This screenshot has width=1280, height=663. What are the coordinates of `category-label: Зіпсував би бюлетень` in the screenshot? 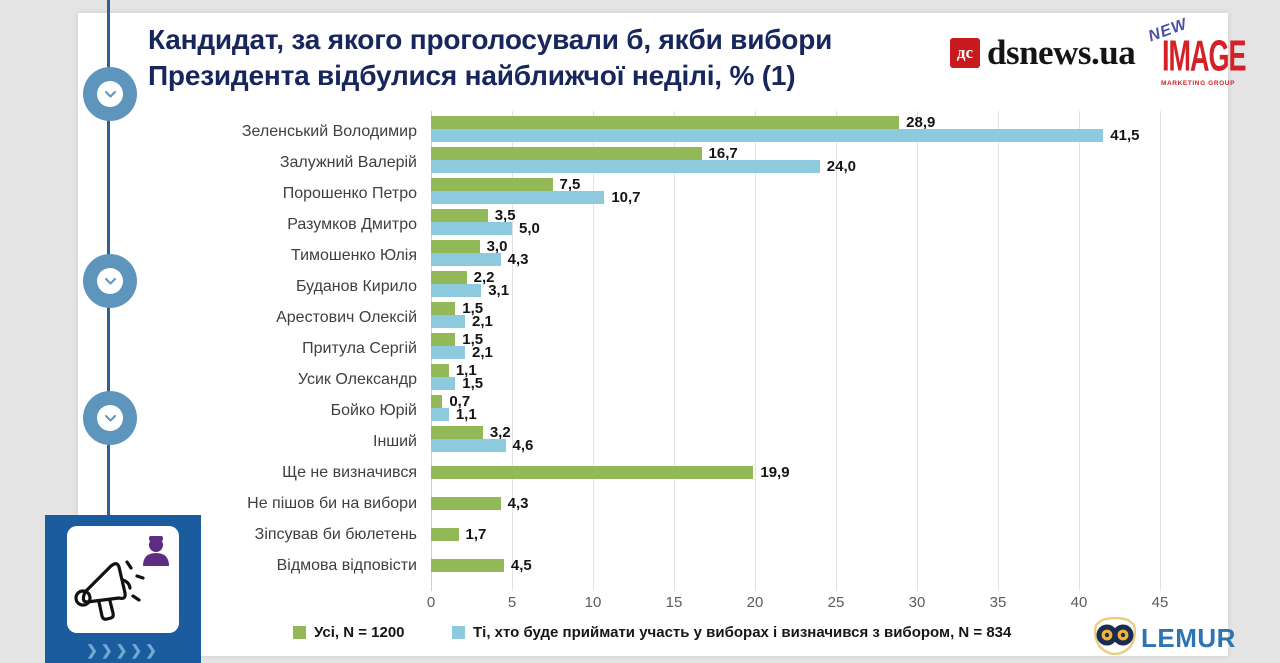 It's located at (335, 534).